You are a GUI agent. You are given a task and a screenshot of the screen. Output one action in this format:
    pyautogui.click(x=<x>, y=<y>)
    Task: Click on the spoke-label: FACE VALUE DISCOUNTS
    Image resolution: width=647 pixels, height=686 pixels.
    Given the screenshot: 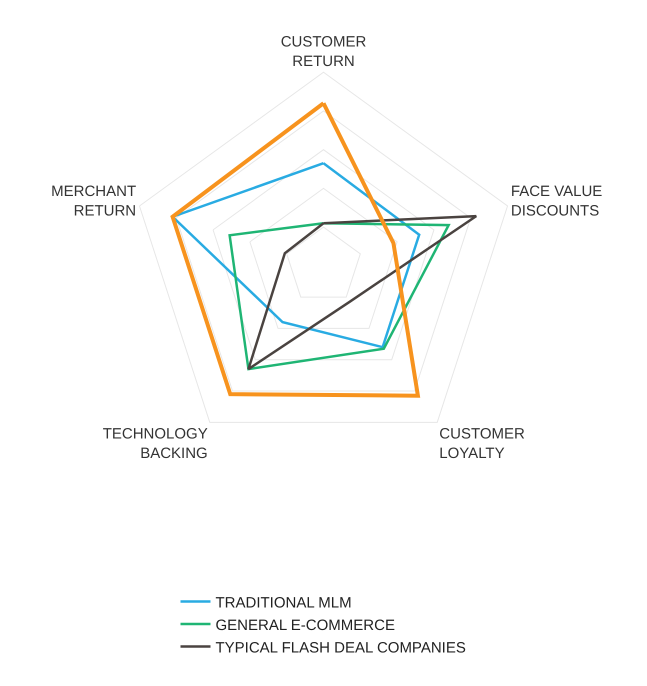 What is the action you would take?
    pyautogui.click(x=556, y=201)
    